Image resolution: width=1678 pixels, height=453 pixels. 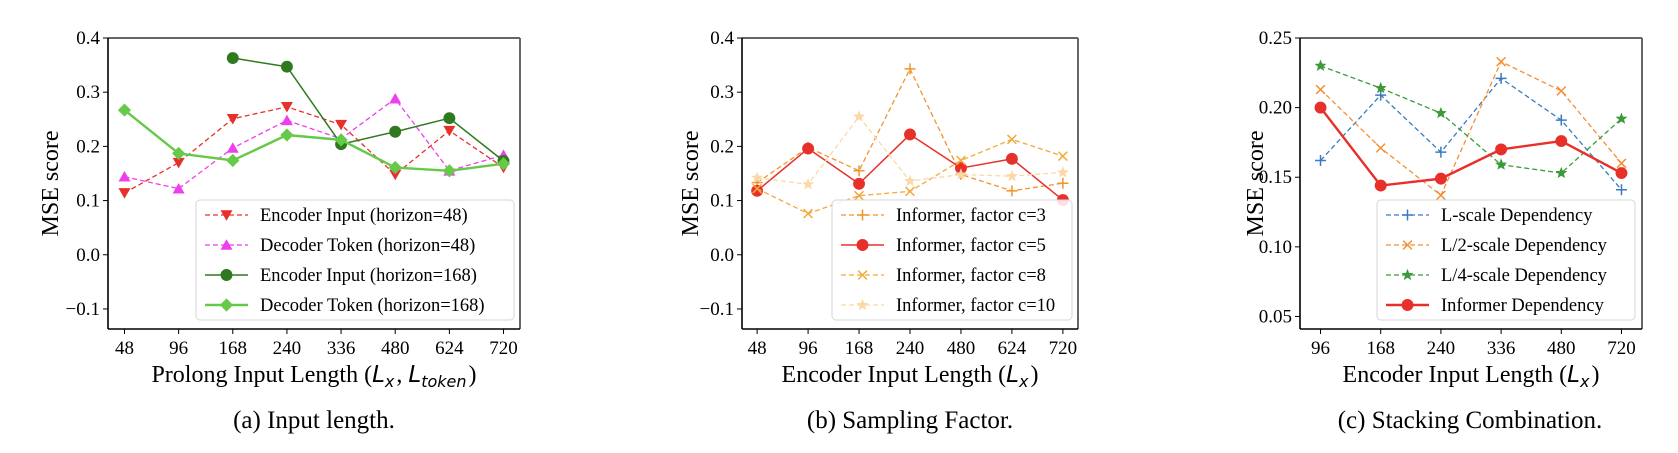 What do you see at coordinates (368, 276) in the screenshot?
I see `legend-label: Encoder Input (horizon=168)` at bounding box center [368, 276].